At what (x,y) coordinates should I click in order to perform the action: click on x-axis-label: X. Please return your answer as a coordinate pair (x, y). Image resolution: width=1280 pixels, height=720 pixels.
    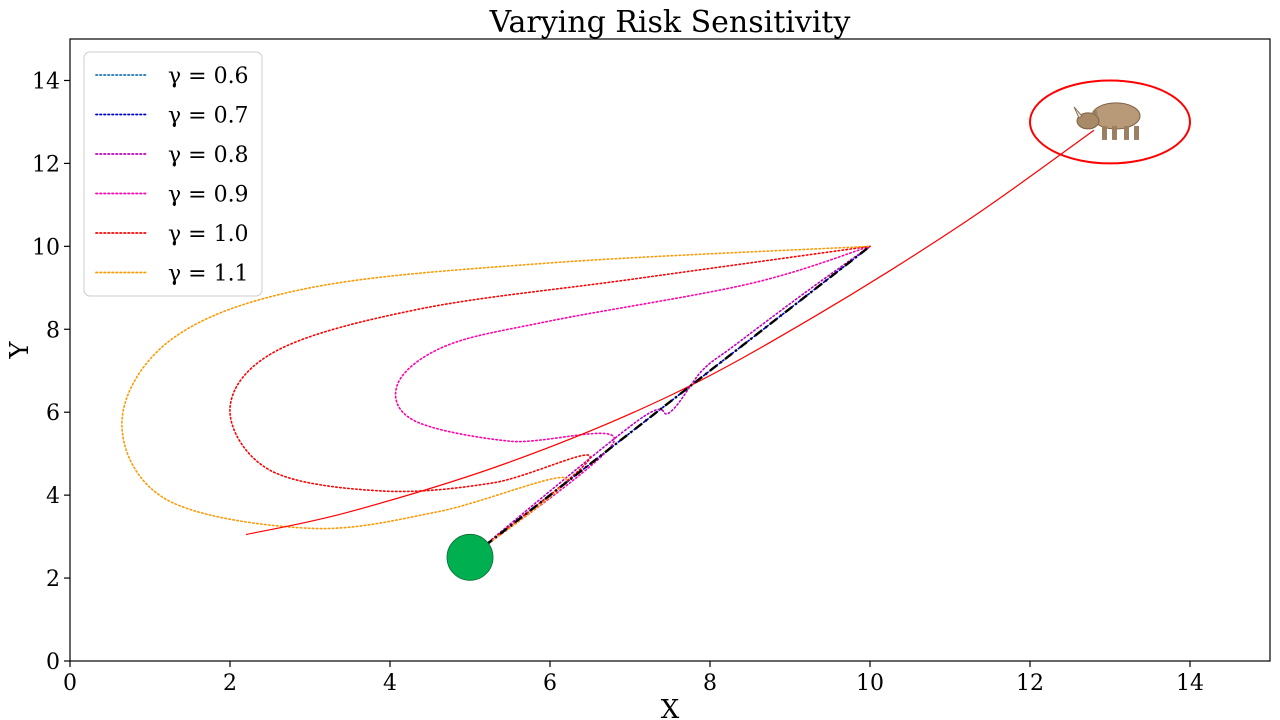
    Looking at the image, I should click on (670, 707).